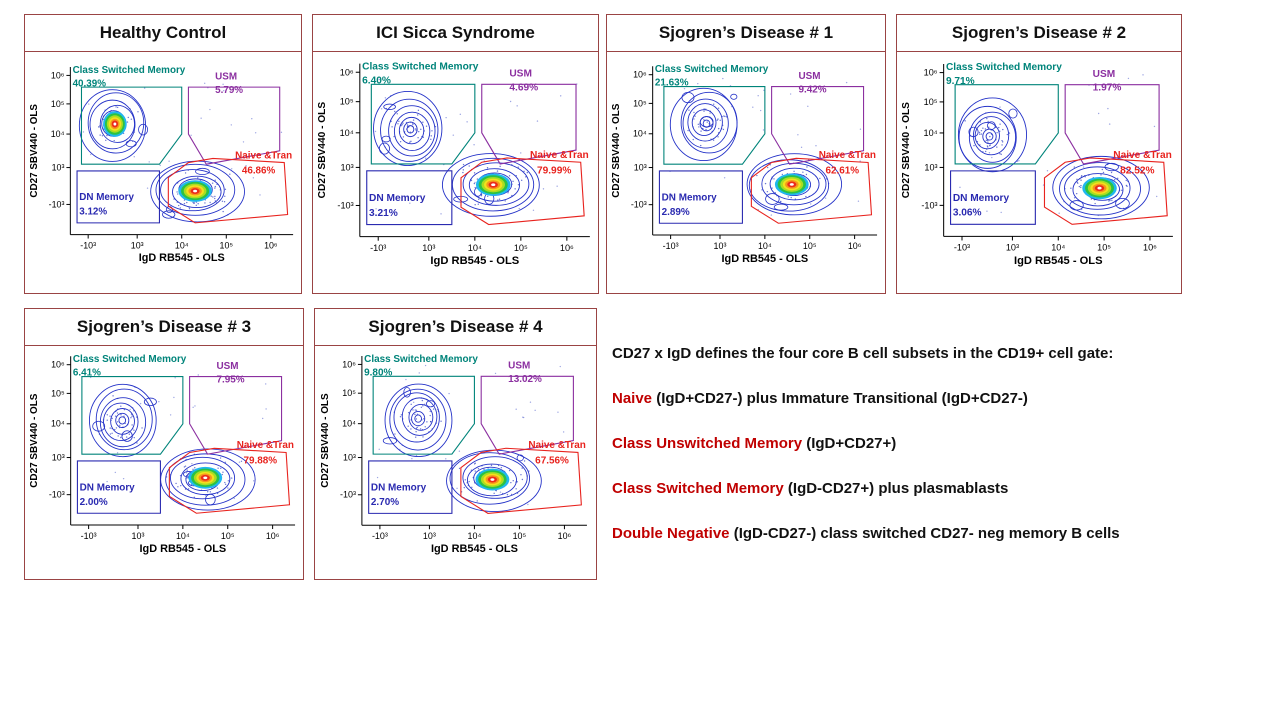 The width and height of the screenshot is (1280, 720). Describe the element at coordinates (842, 170) in the screenshot. I see `svg-text: 62.61%` at that location.